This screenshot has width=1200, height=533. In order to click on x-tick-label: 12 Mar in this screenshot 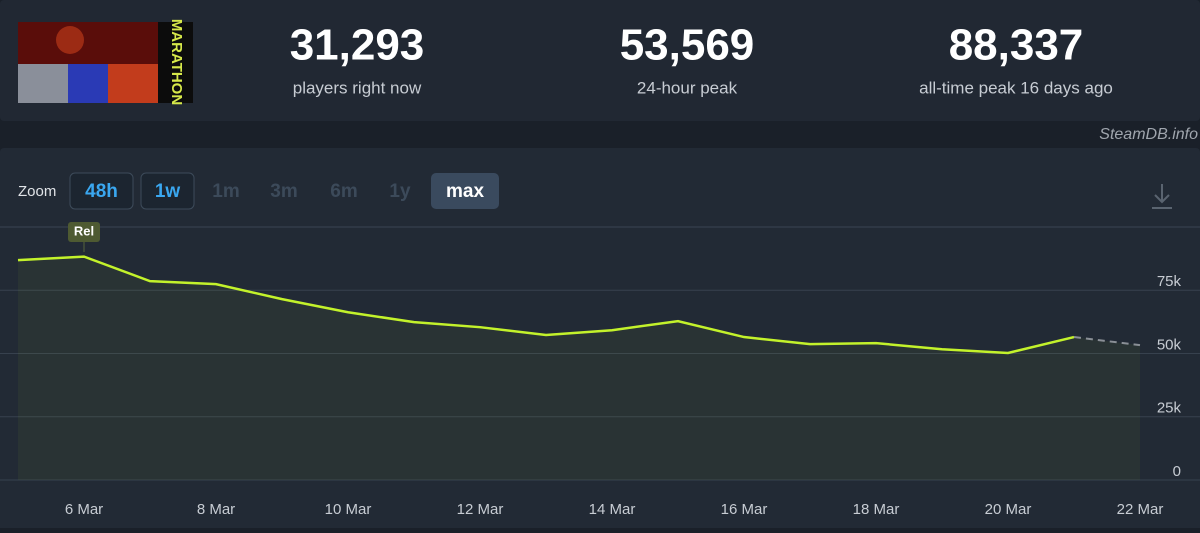, I will do `click(480, 509)`.